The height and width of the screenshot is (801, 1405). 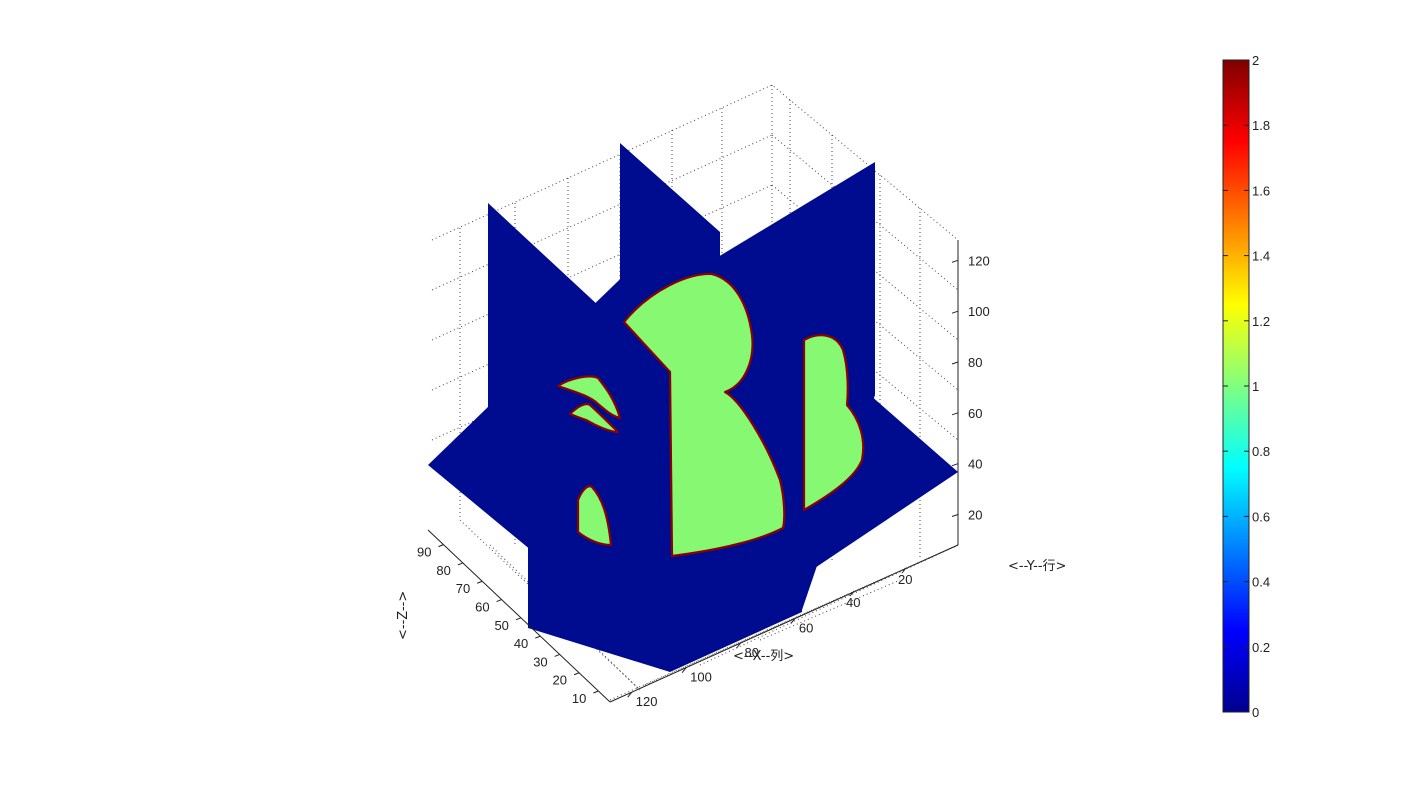 What do you see at coordinates (833, 423) in the screenshot?
I see `region-blob-right` at bounding box center [833, 423].